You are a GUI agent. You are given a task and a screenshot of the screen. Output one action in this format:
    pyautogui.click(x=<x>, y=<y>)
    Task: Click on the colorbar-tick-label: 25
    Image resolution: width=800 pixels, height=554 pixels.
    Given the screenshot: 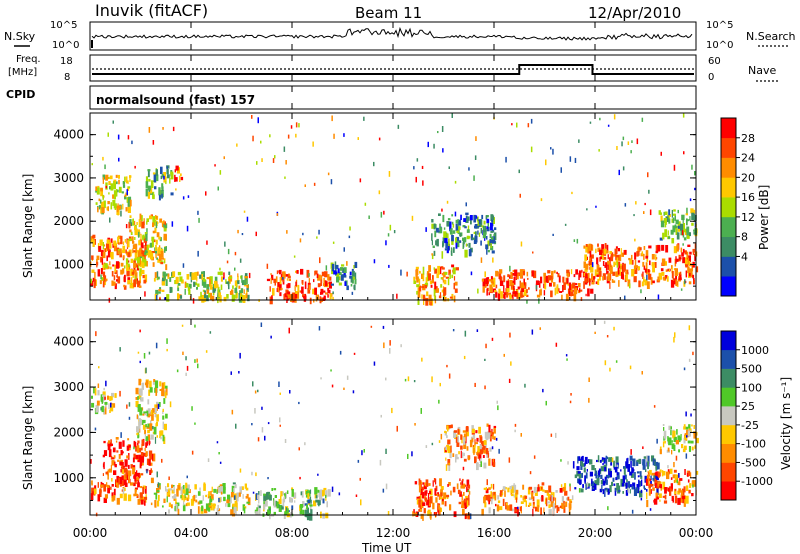 What is the action you would take?
    pyautogui.click(x=748, y=406)
    